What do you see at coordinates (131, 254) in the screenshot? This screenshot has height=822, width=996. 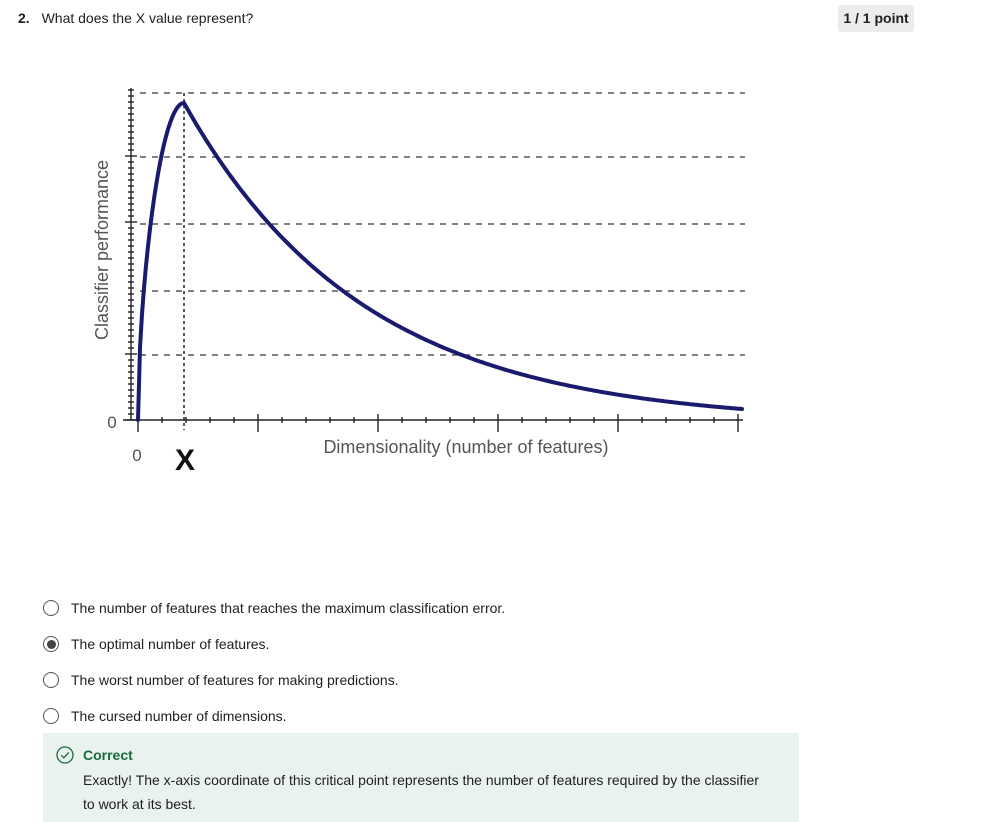 I see `y-axis` at bounding box center [131, 254].